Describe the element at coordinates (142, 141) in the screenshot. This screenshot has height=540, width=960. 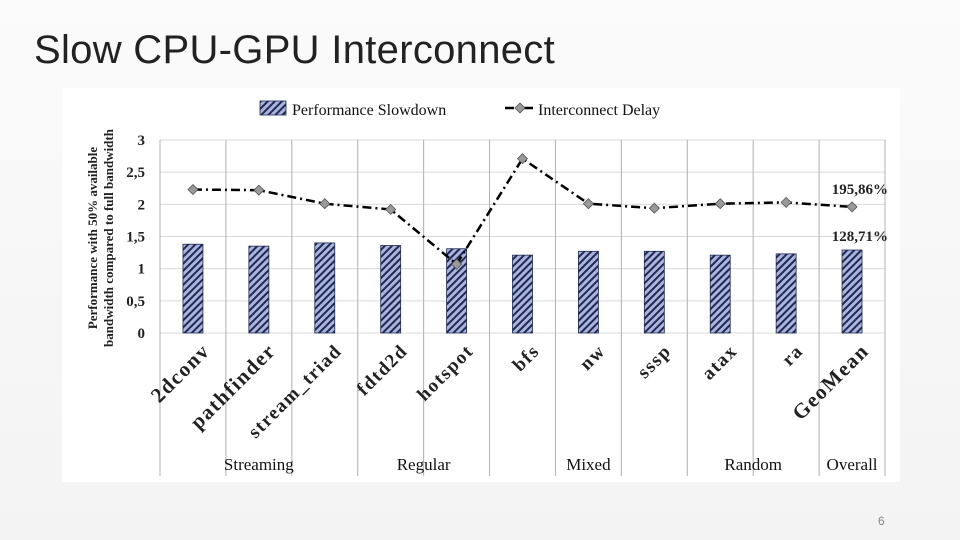
I see `y-tick-label: 3` at that location.